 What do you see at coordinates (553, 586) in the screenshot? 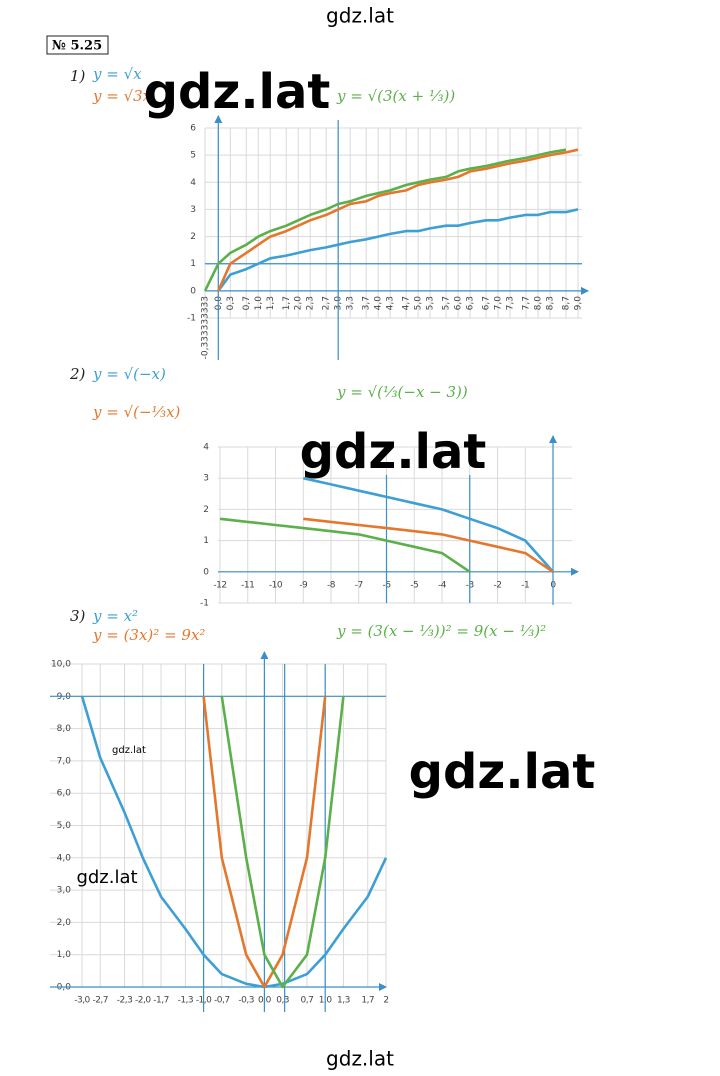
I see `x-tick-label: 0` at bounding box center [553, 586].